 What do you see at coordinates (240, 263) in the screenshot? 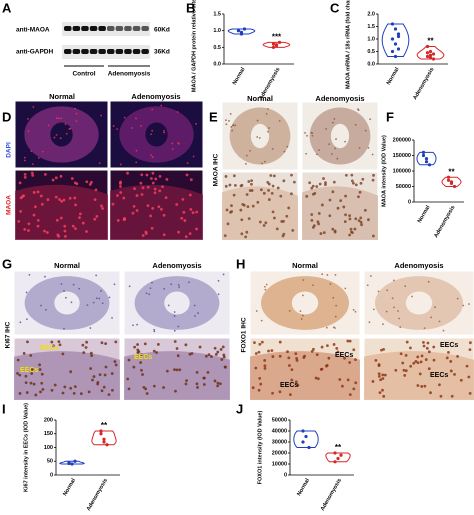
I see `panel-letter: H` at bounding box center [240, 263].